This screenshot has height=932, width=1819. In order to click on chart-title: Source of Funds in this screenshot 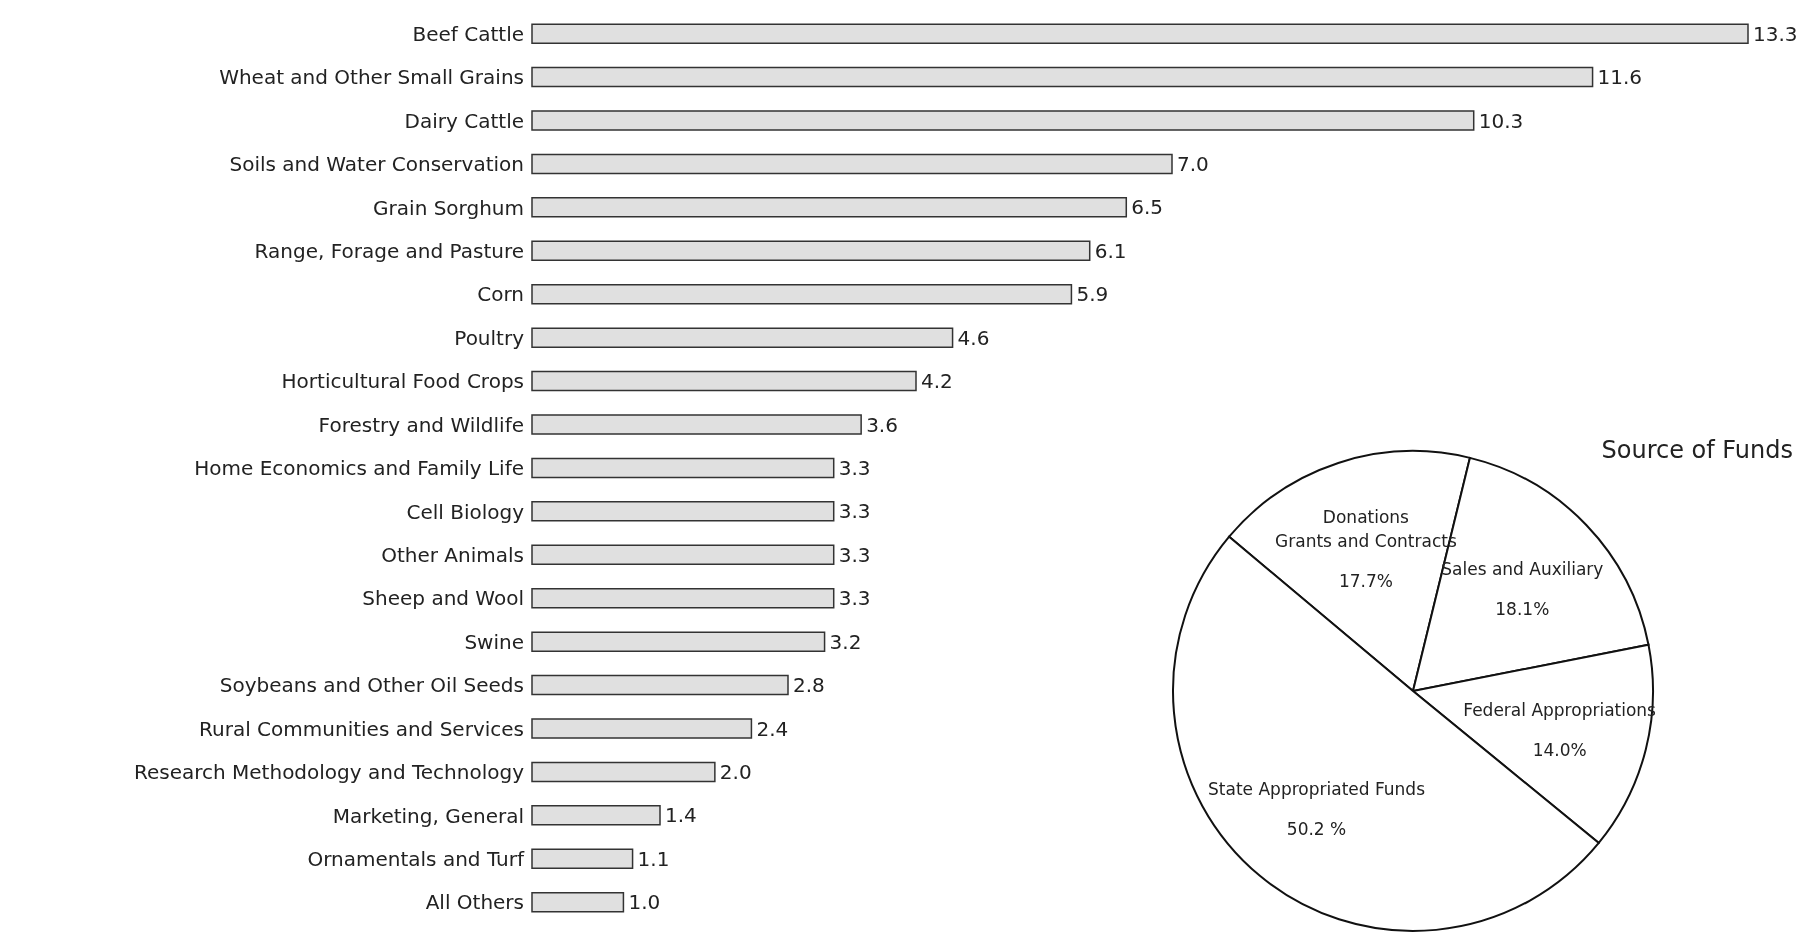, I will do `click(1697, 450)`.